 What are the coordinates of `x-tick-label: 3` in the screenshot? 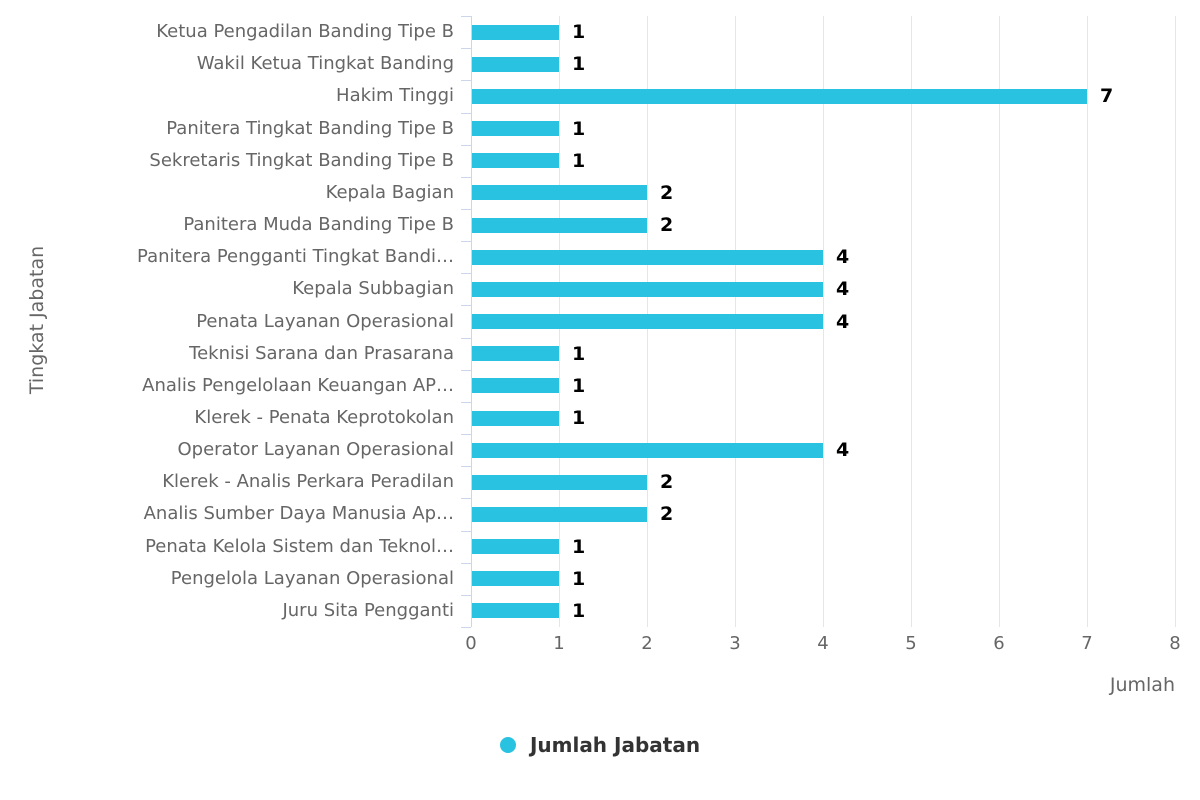 It's located at (735, 643).